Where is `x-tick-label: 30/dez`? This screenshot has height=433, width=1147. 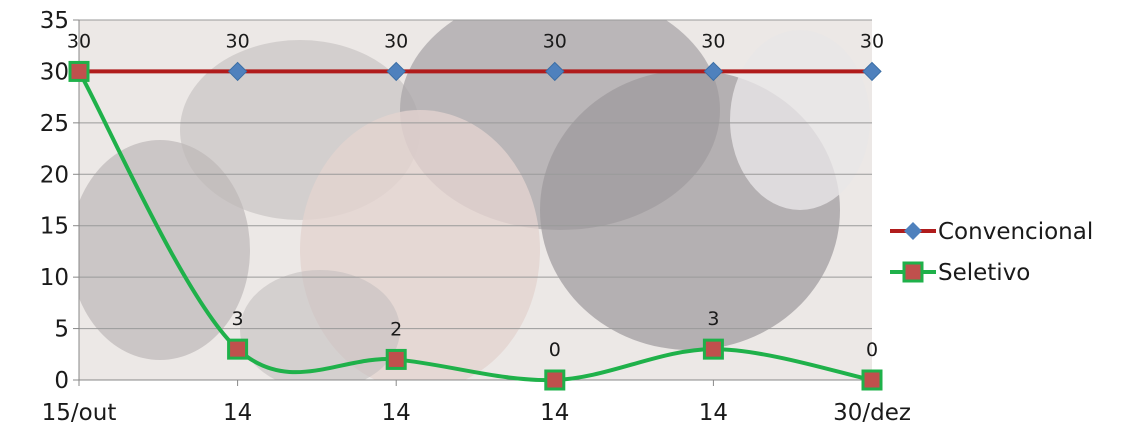
x-tick-label: 30/dez is located at coordinates (872, 413).